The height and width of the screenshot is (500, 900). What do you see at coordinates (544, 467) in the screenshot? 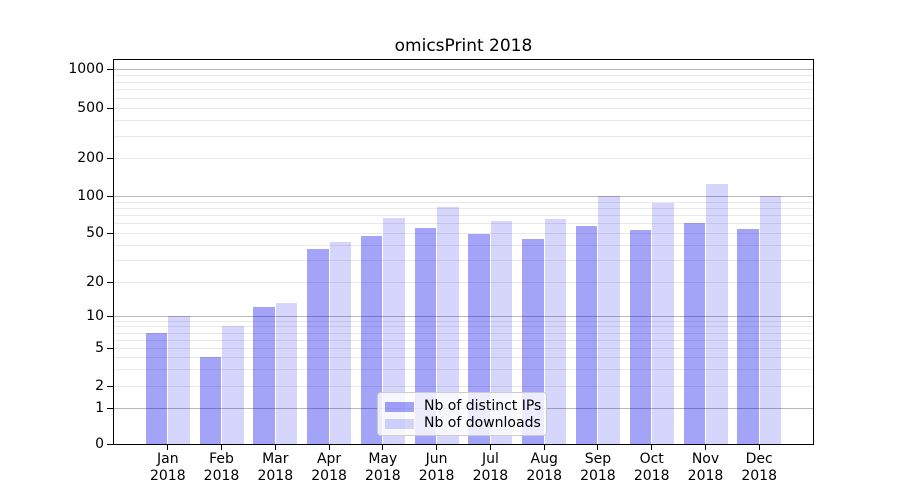
I see `x-tick-label: Aug 2018` at bounding box center [544, 467].